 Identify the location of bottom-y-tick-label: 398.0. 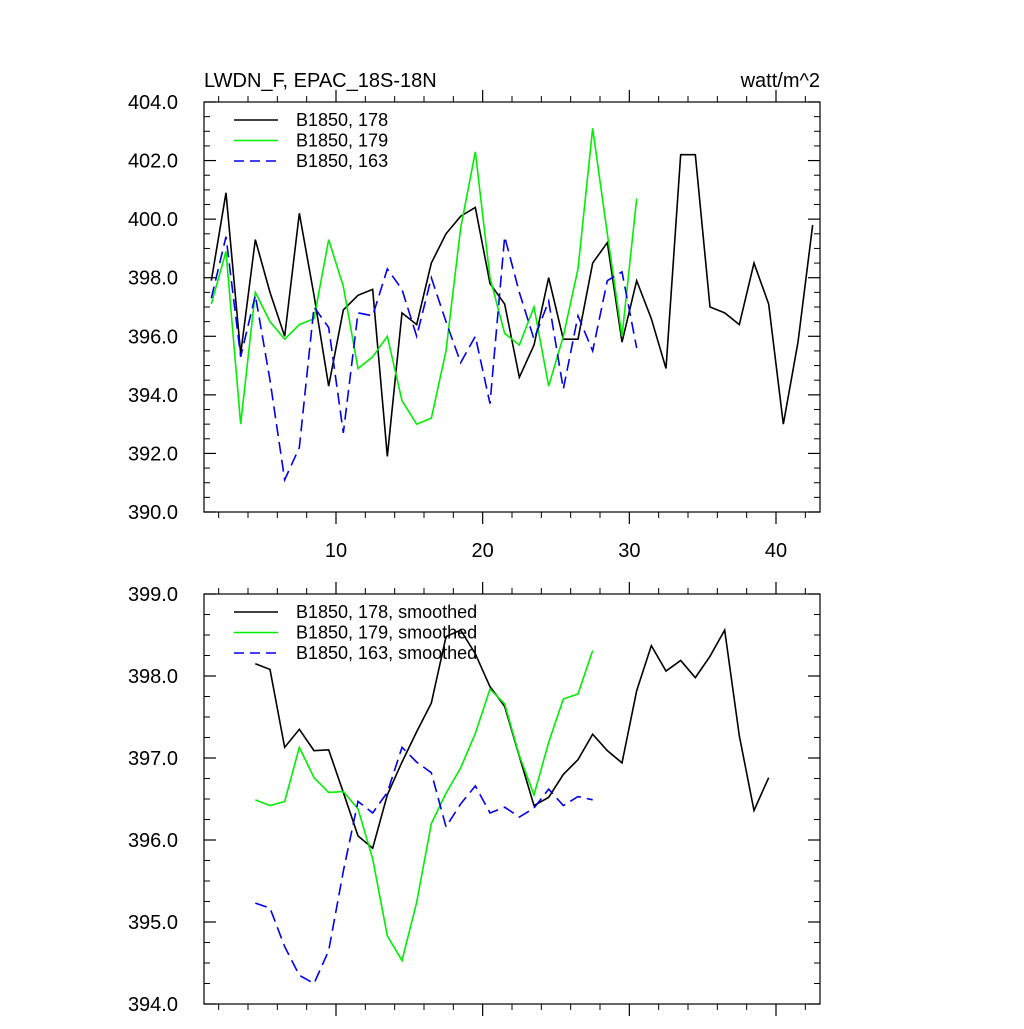
(153, 677).